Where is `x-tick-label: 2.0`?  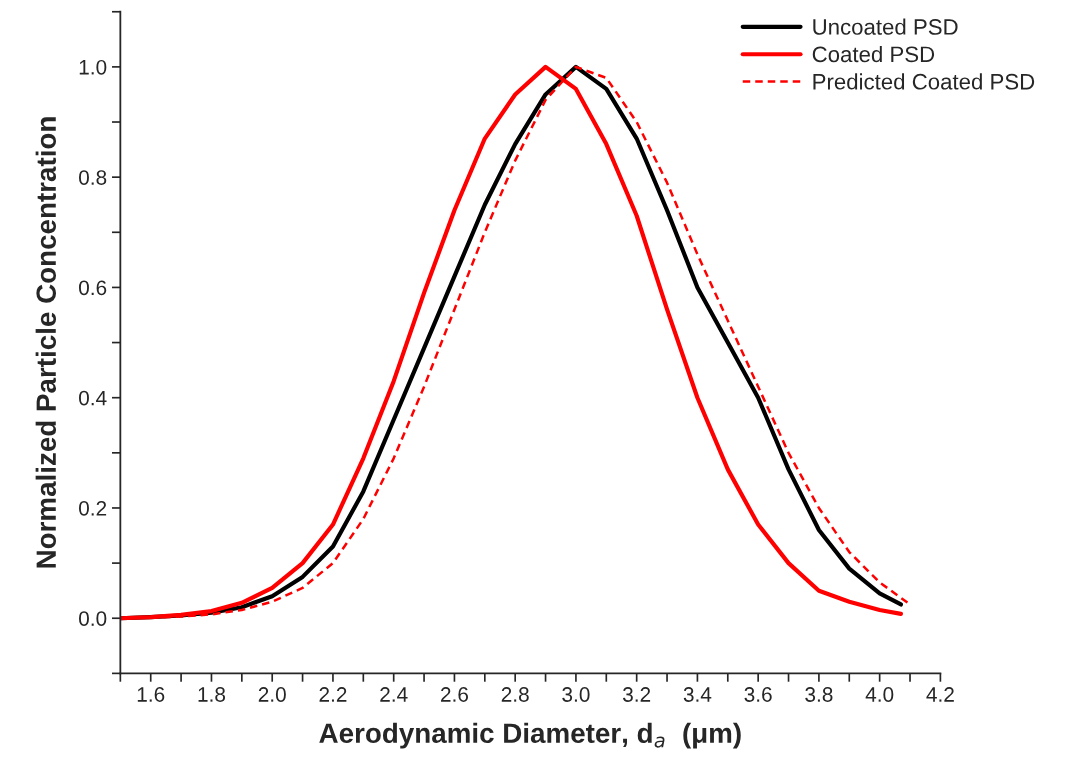 x-tick-label: 2.0 is located at coordinates (272, 694).